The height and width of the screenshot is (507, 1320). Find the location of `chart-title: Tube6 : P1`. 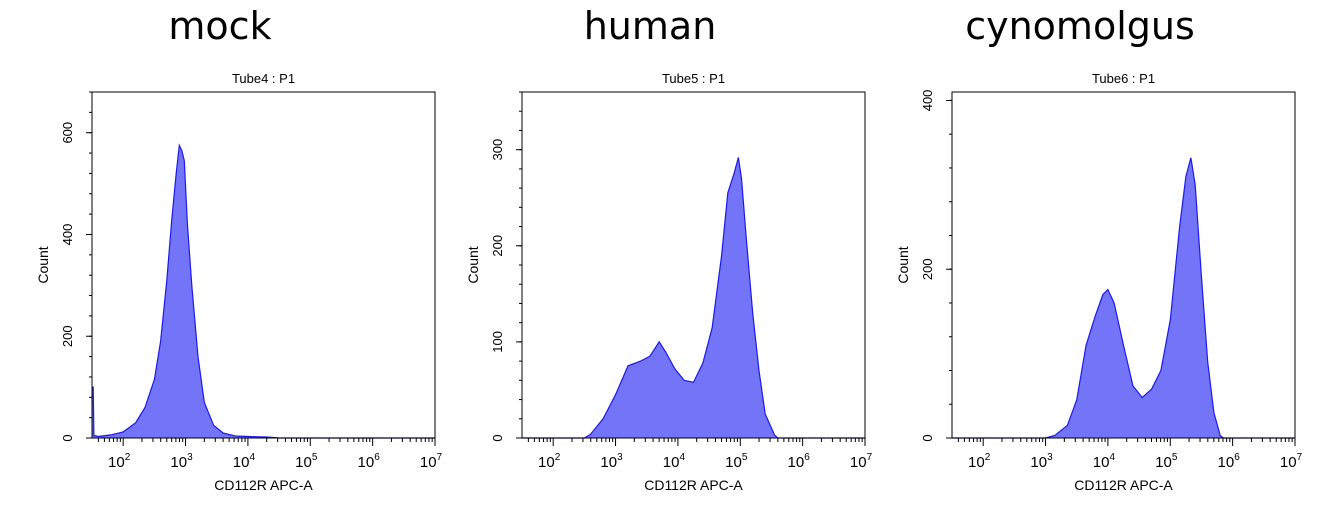

chart-title: Tube6 : P1 is located at coordinates (1123, 78).